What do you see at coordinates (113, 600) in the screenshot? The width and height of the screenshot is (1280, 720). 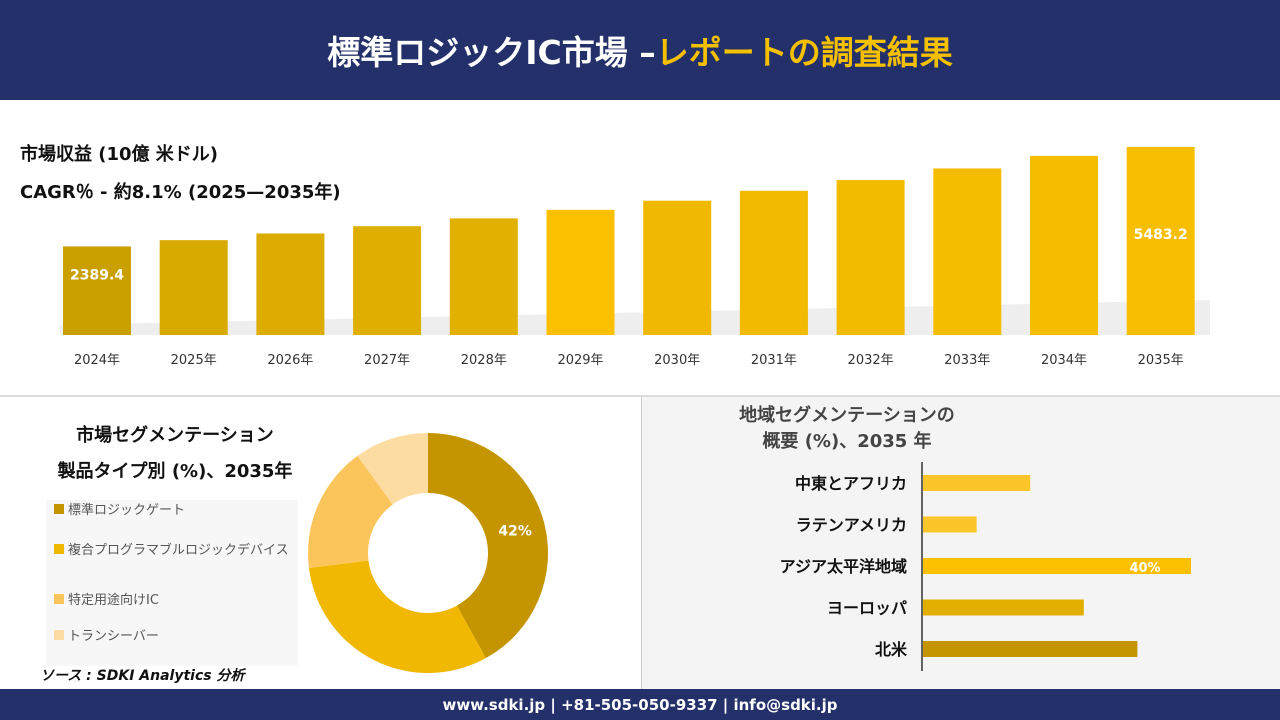 I see `legend-label: 特定用途向けIC` at bounding box center [113, 600].